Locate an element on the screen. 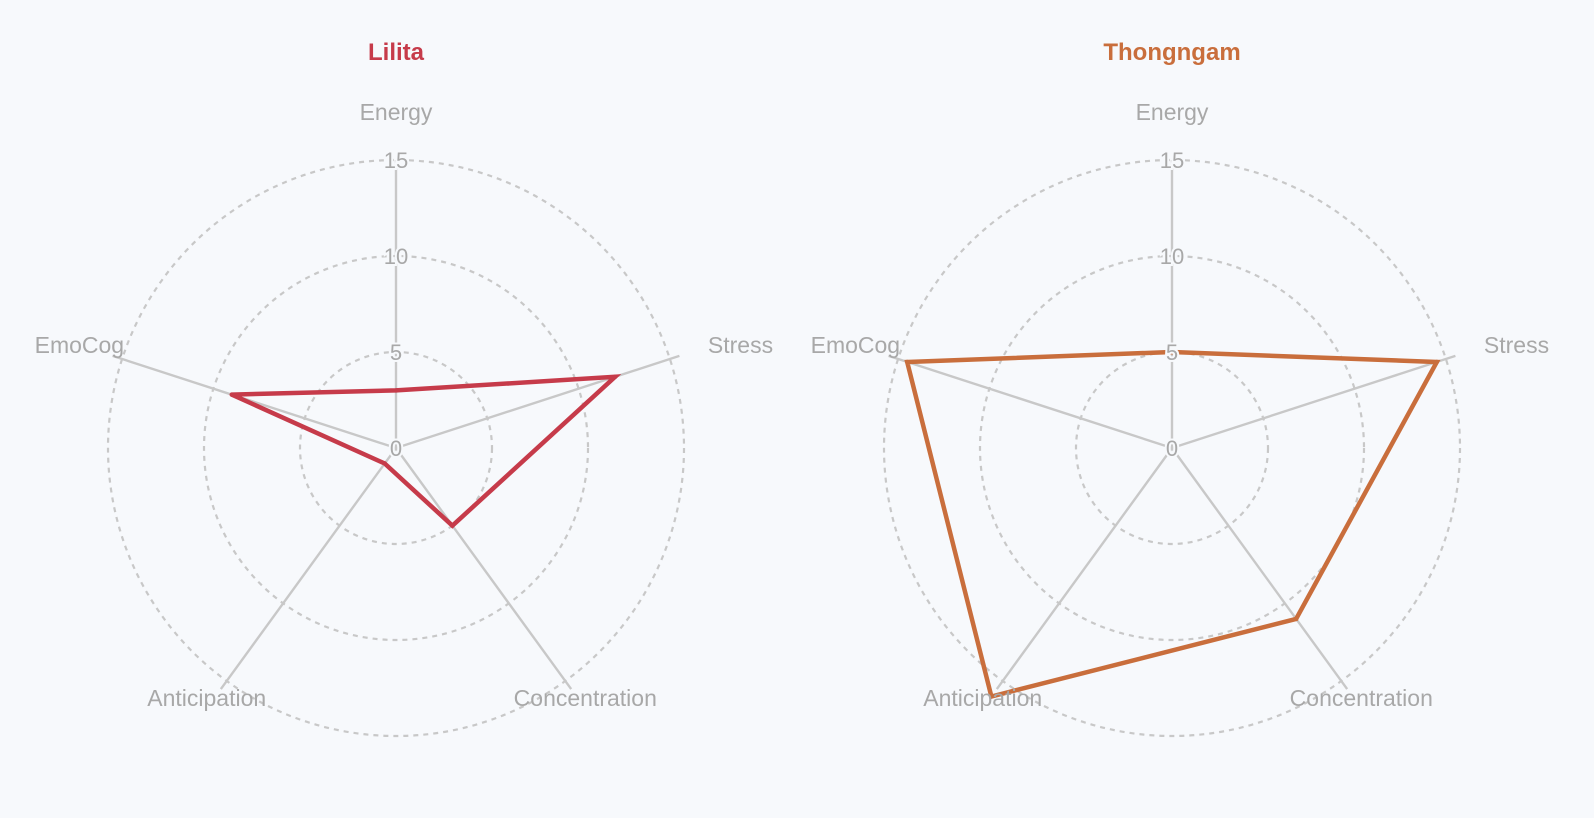 The image size is (1594, 818). chart-title: Lilita is located at coordinates (396, 52).